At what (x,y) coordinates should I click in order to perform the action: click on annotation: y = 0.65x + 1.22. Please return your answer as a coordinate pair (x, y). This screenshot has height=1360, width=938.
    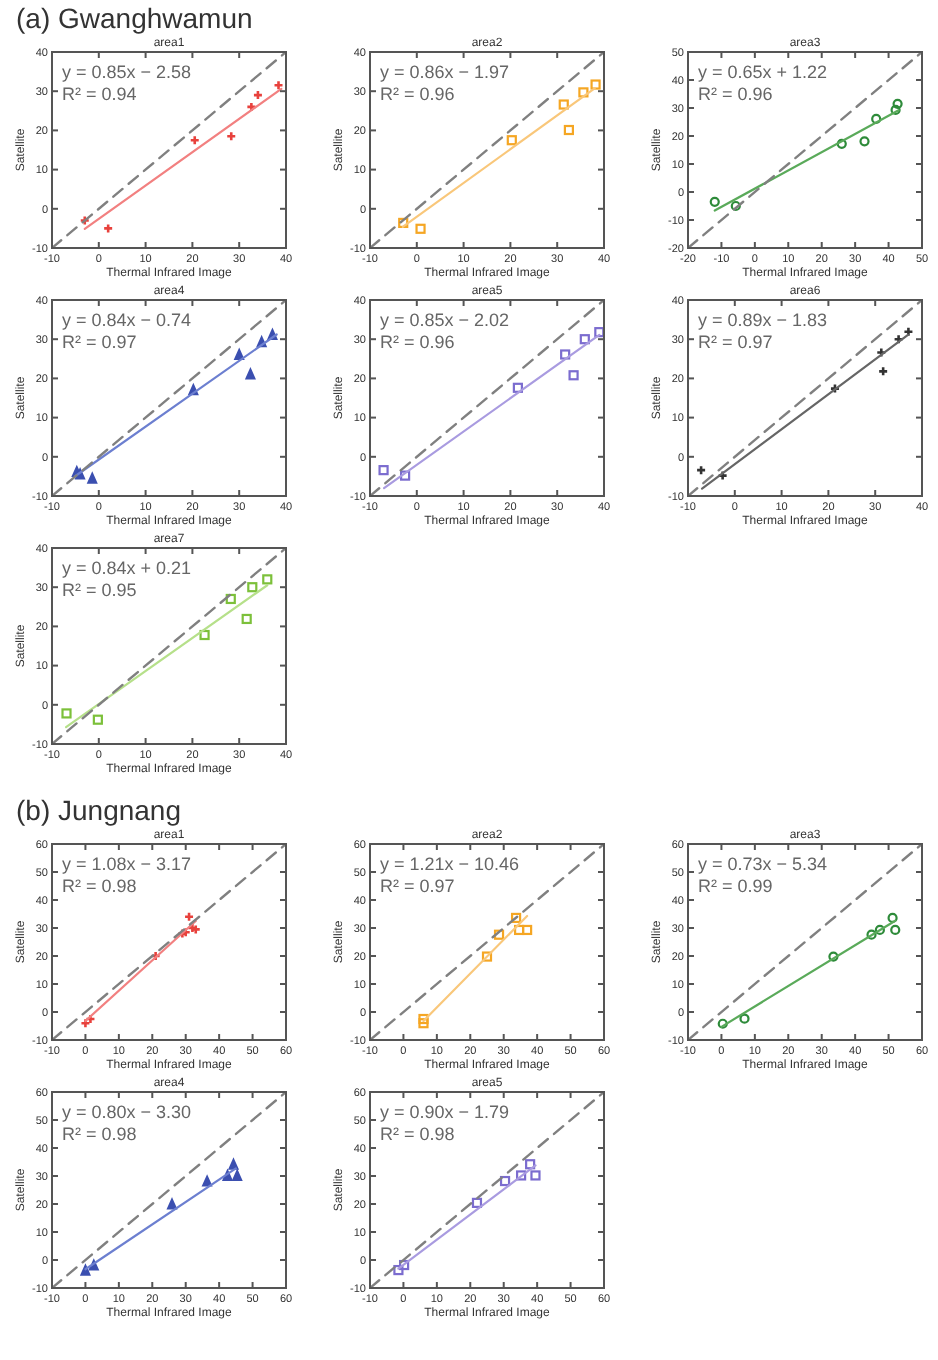
    Looking at the image, I should click on (763, 72).